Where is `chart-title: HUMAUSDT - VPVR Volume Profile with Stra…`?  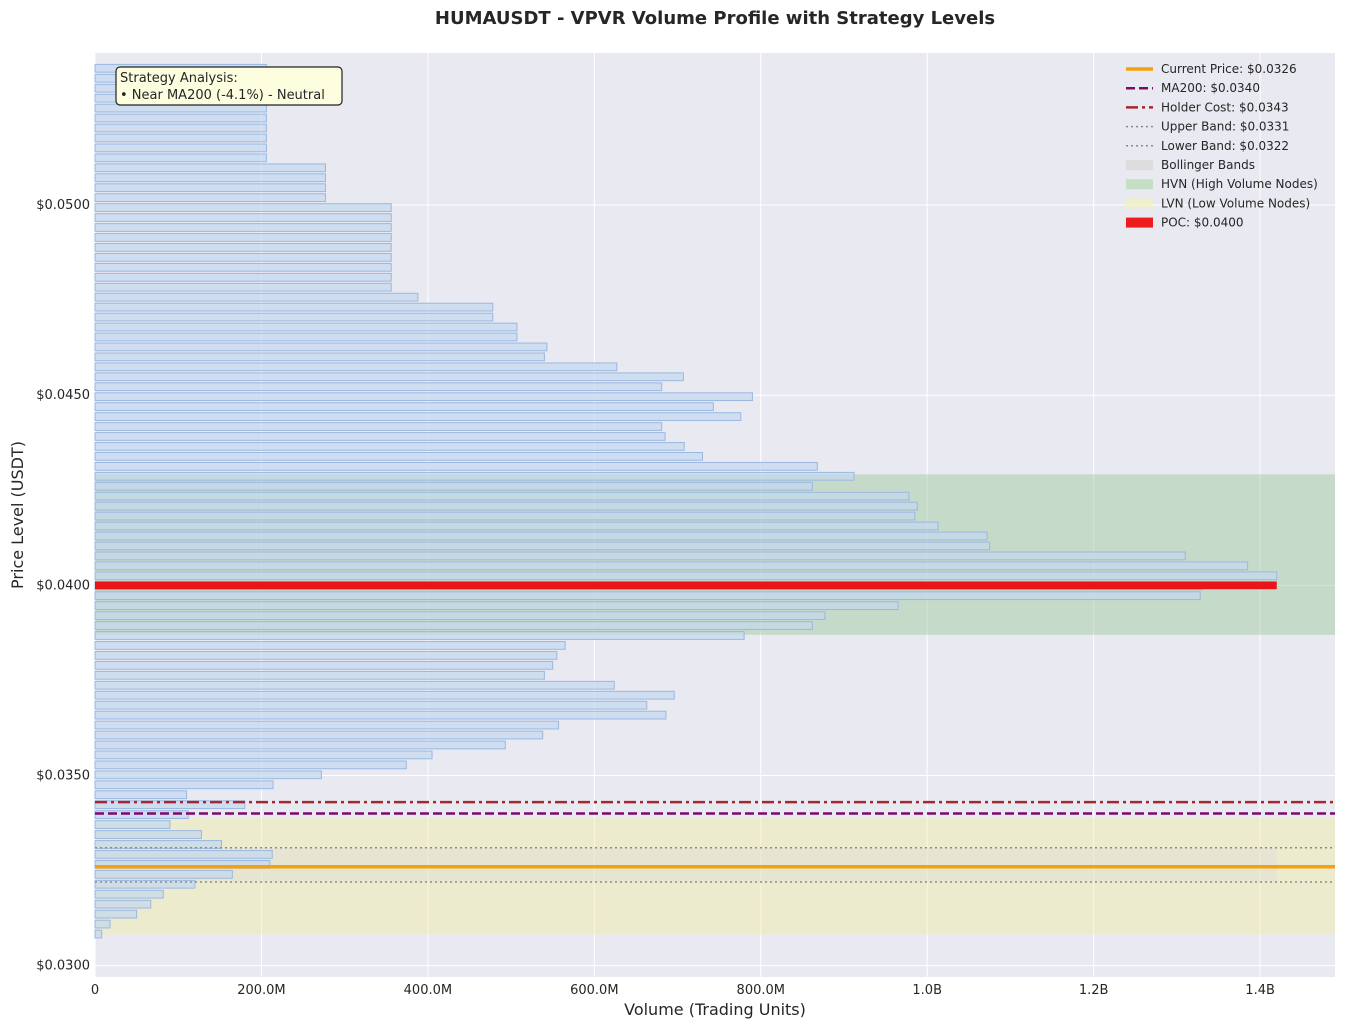 chart-title: HUMAUSDT - VPVR Volume Profile with Stra… is located at coordinates (715, 18).